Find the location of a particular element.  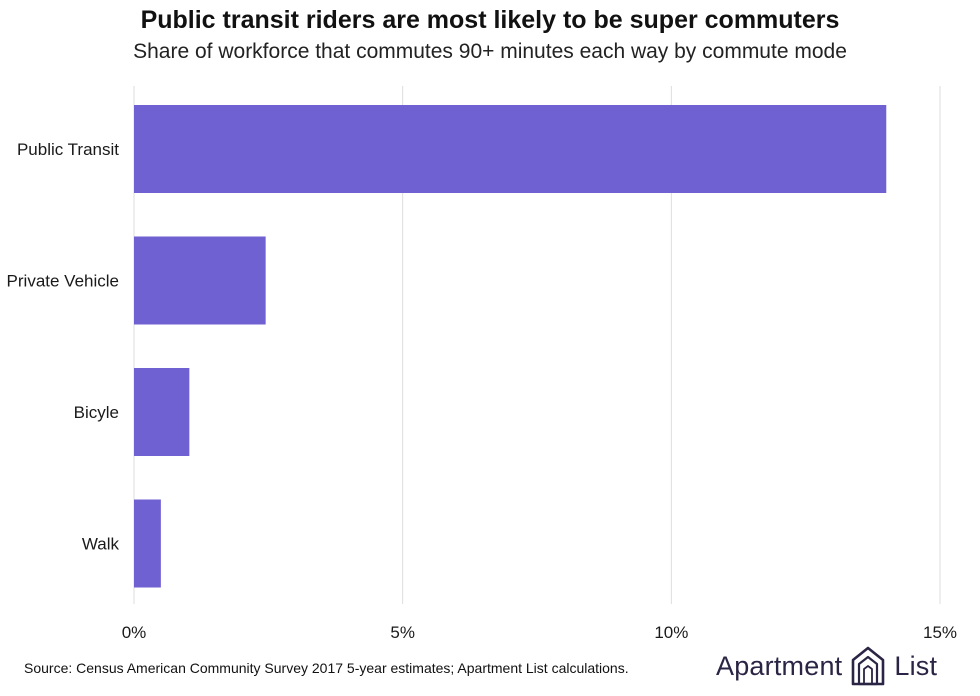

brand-word-1: Apartment is located at coordinates (779, 665).